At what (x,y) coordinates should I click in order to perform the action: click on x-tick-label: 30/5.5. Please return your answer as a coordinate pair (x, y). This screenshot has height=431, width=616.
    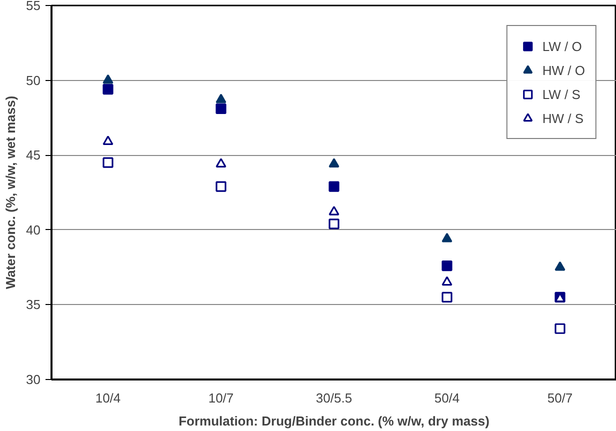
    Looking at the image, I should click on (334, 398).